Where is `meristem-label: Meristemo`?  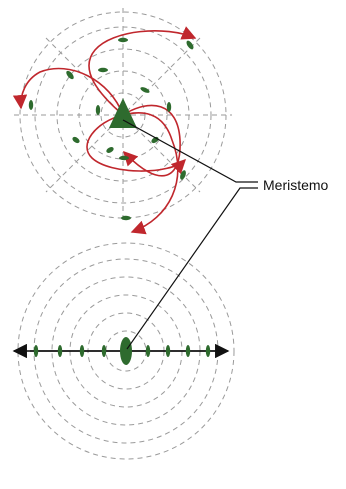
meristem-label: Meristemo is located at coordinates (296, 185).